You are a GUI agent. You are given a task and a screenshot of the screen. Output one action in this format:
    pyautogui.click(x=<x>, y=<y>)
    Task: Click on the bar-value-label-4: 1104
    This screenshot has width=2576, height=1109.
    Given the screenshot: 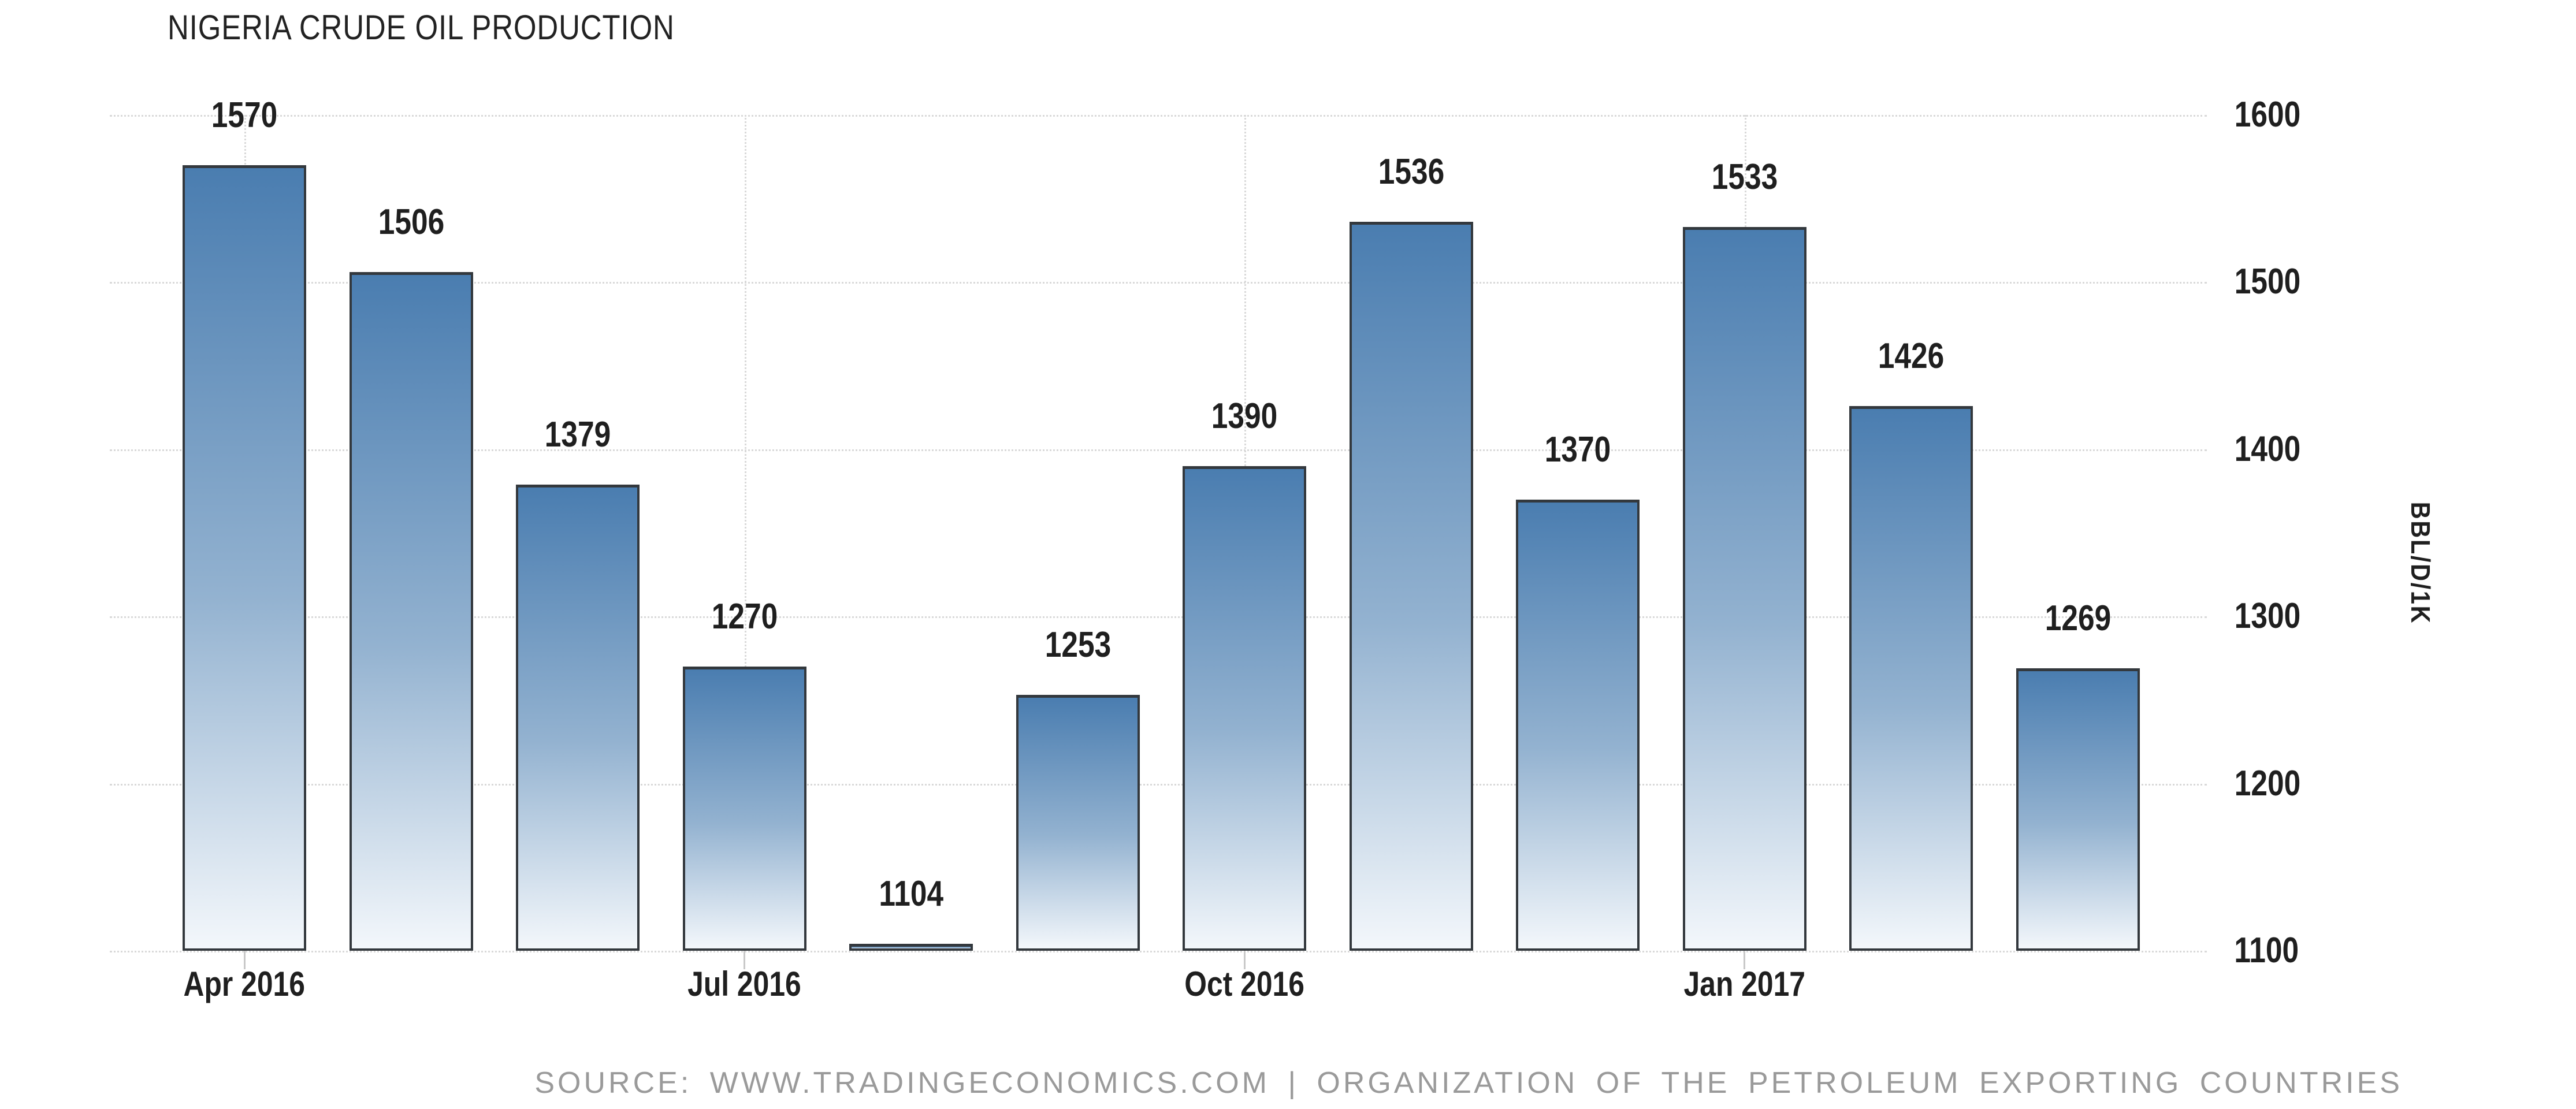 What is the action you would take?
    pyautogui.click(x=911, y=894)
    